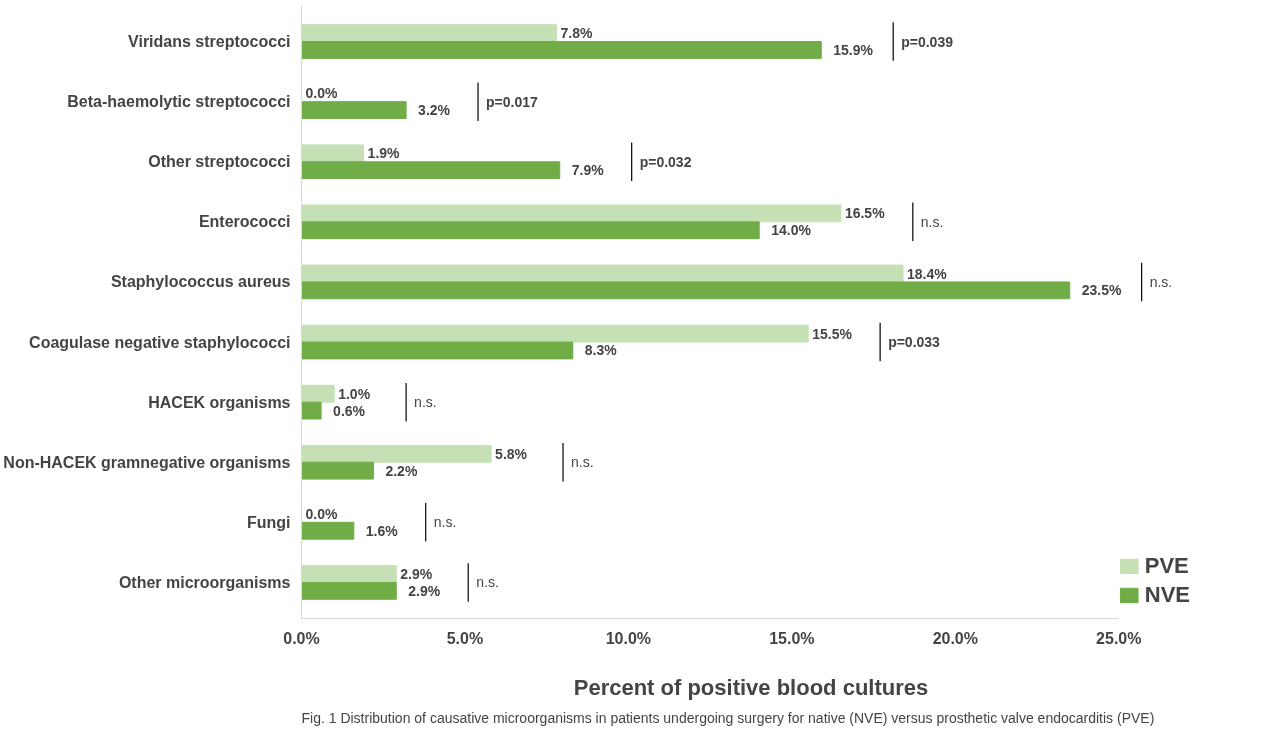 This screenshot has width=1281, height=738. What do you see at coordinates (147, 462) in the screenshot?
I see `y-tick-label: Non-HACEK gramnegative organisms` at bounding box center [147, 462].